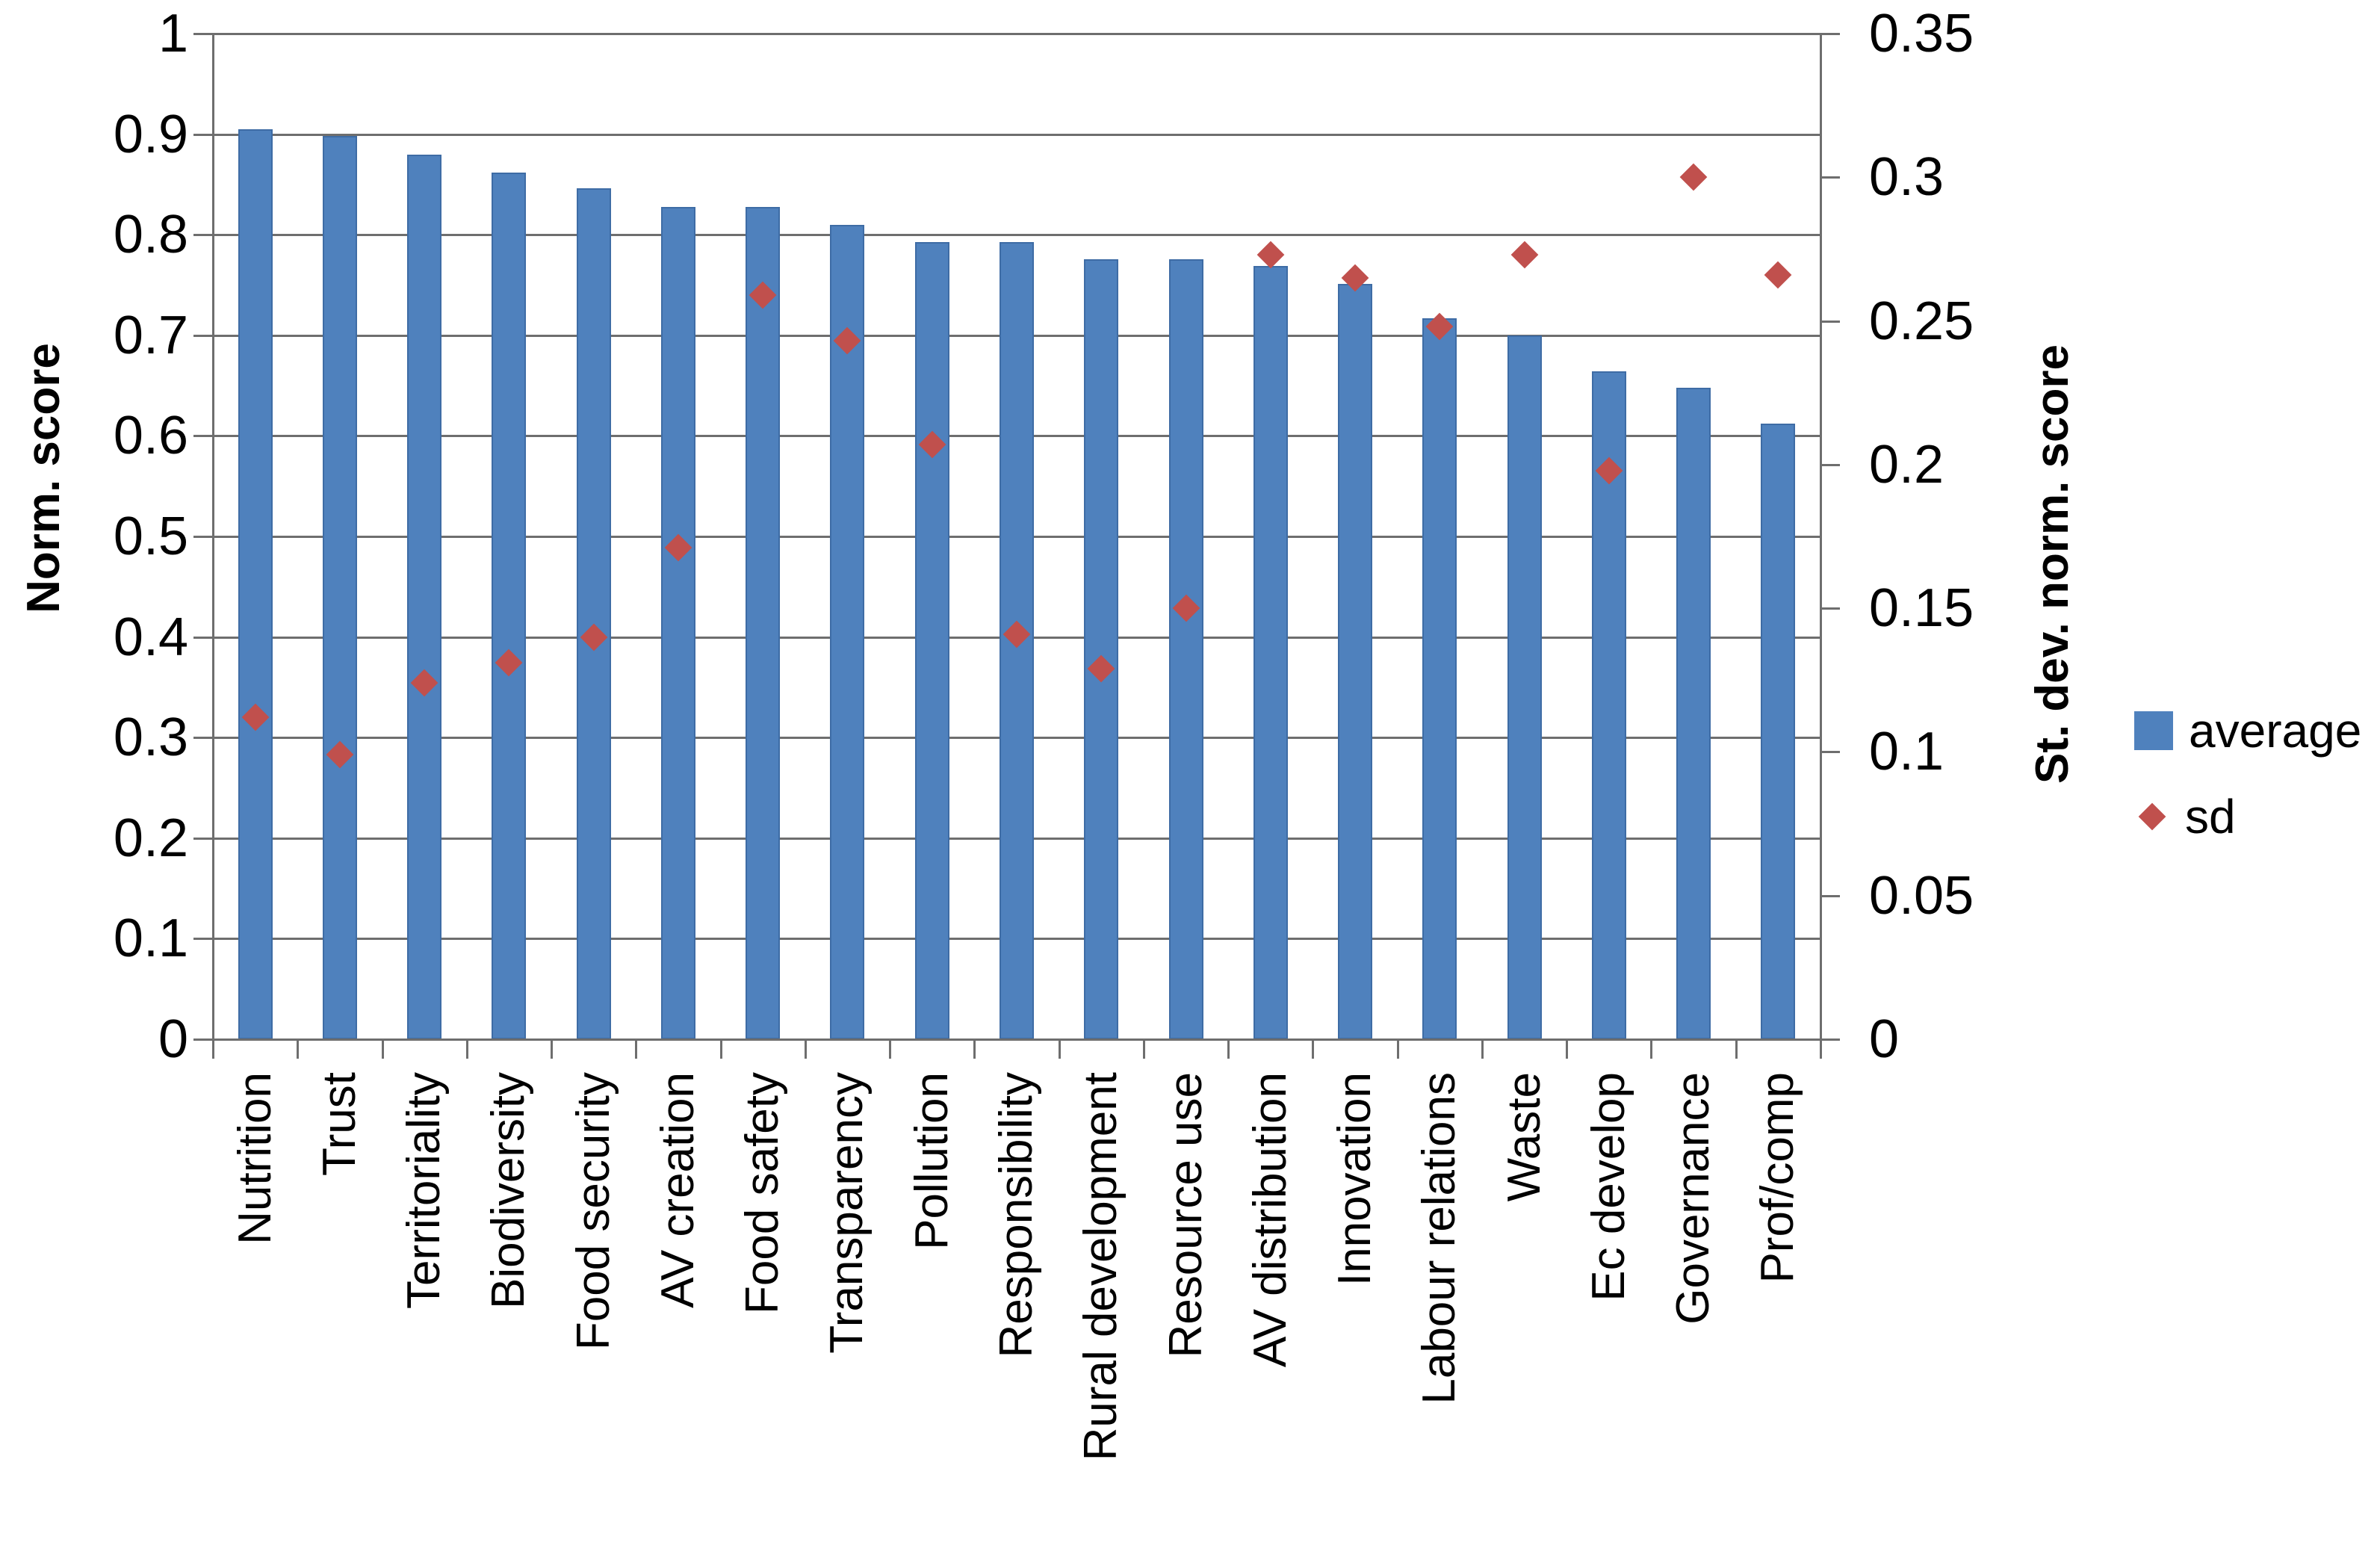  What do you see at coordinates (931, 1161) in the screenshot?
I see `category-label-pollution: Pollution` at bounding box center [931, 1161].